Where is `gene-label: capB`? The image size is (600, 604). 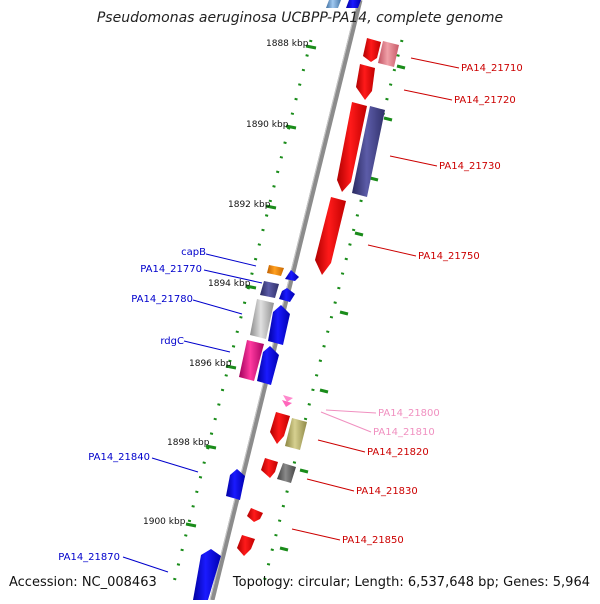
gene-label: capB is located at coordinates (193, 252).